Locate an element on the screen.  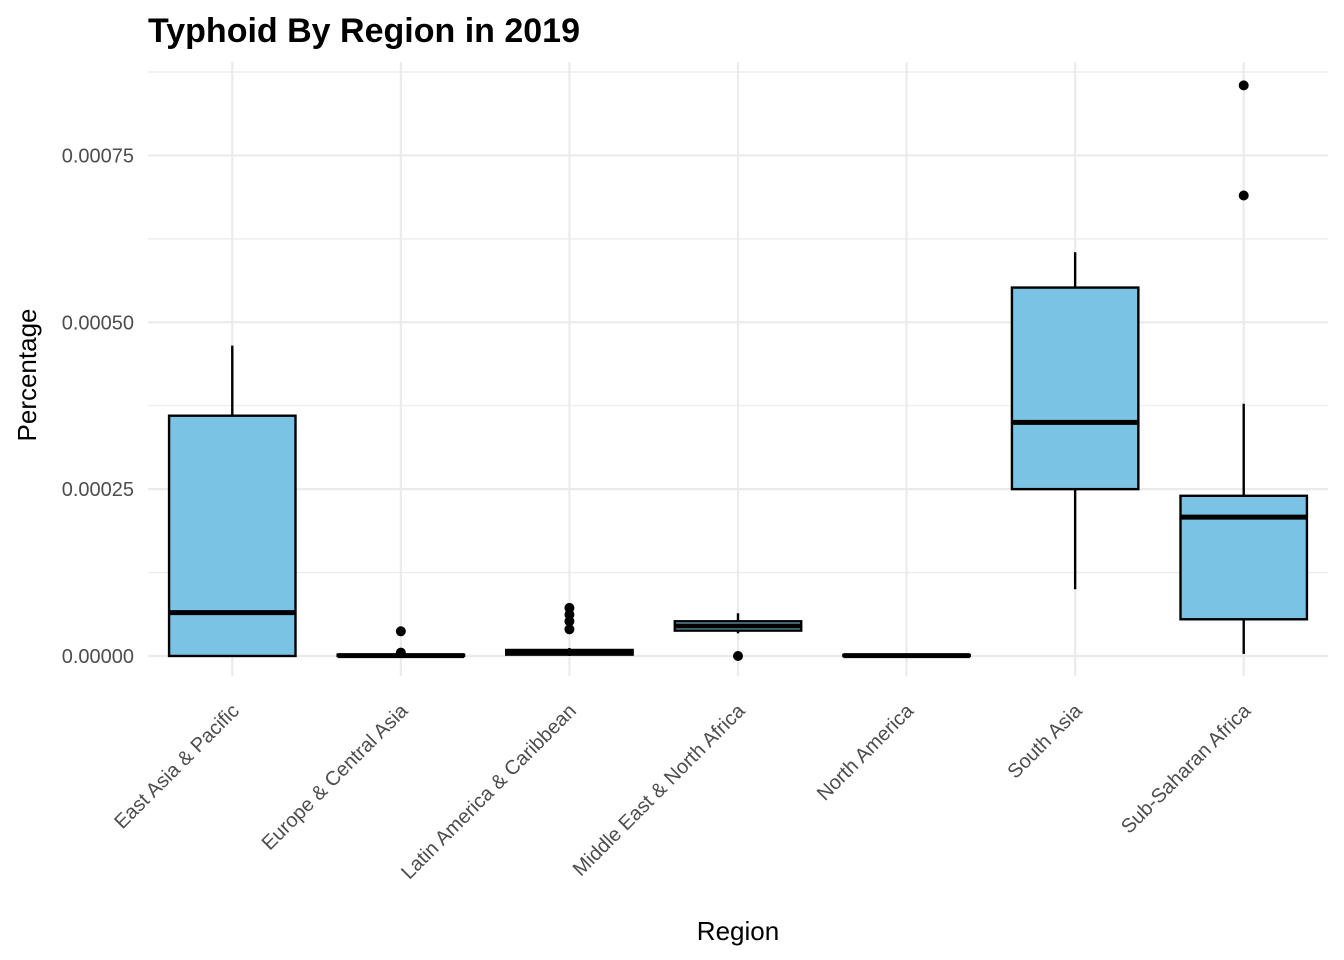
y-tick-label: 0.00025 is located at coordinates (98, 490).